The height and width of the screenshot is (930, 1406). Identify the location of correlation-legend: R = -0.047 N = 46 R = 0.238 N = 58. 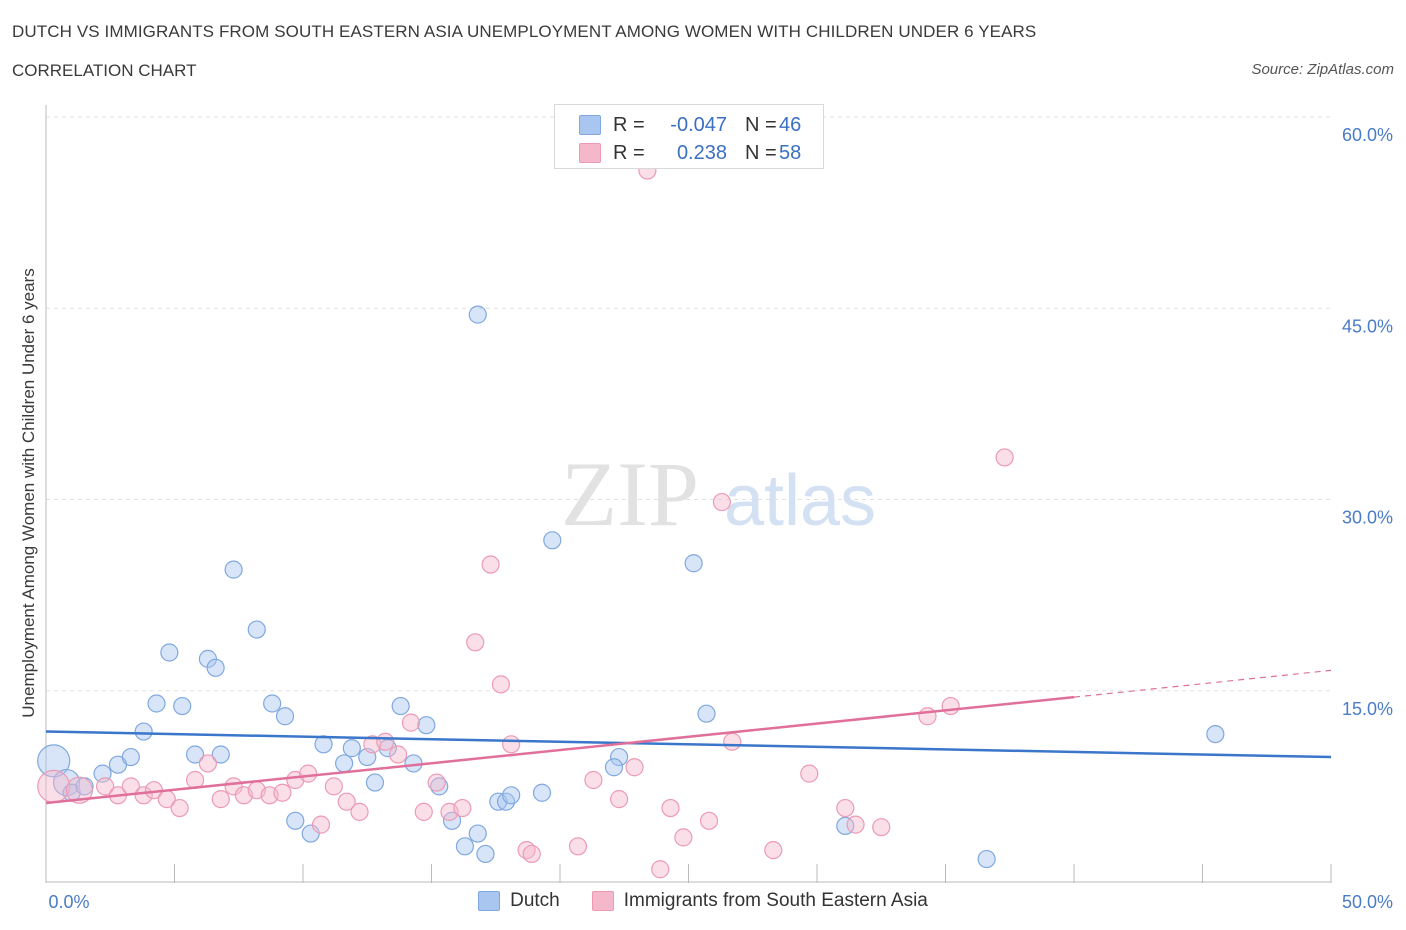
(689, 136).